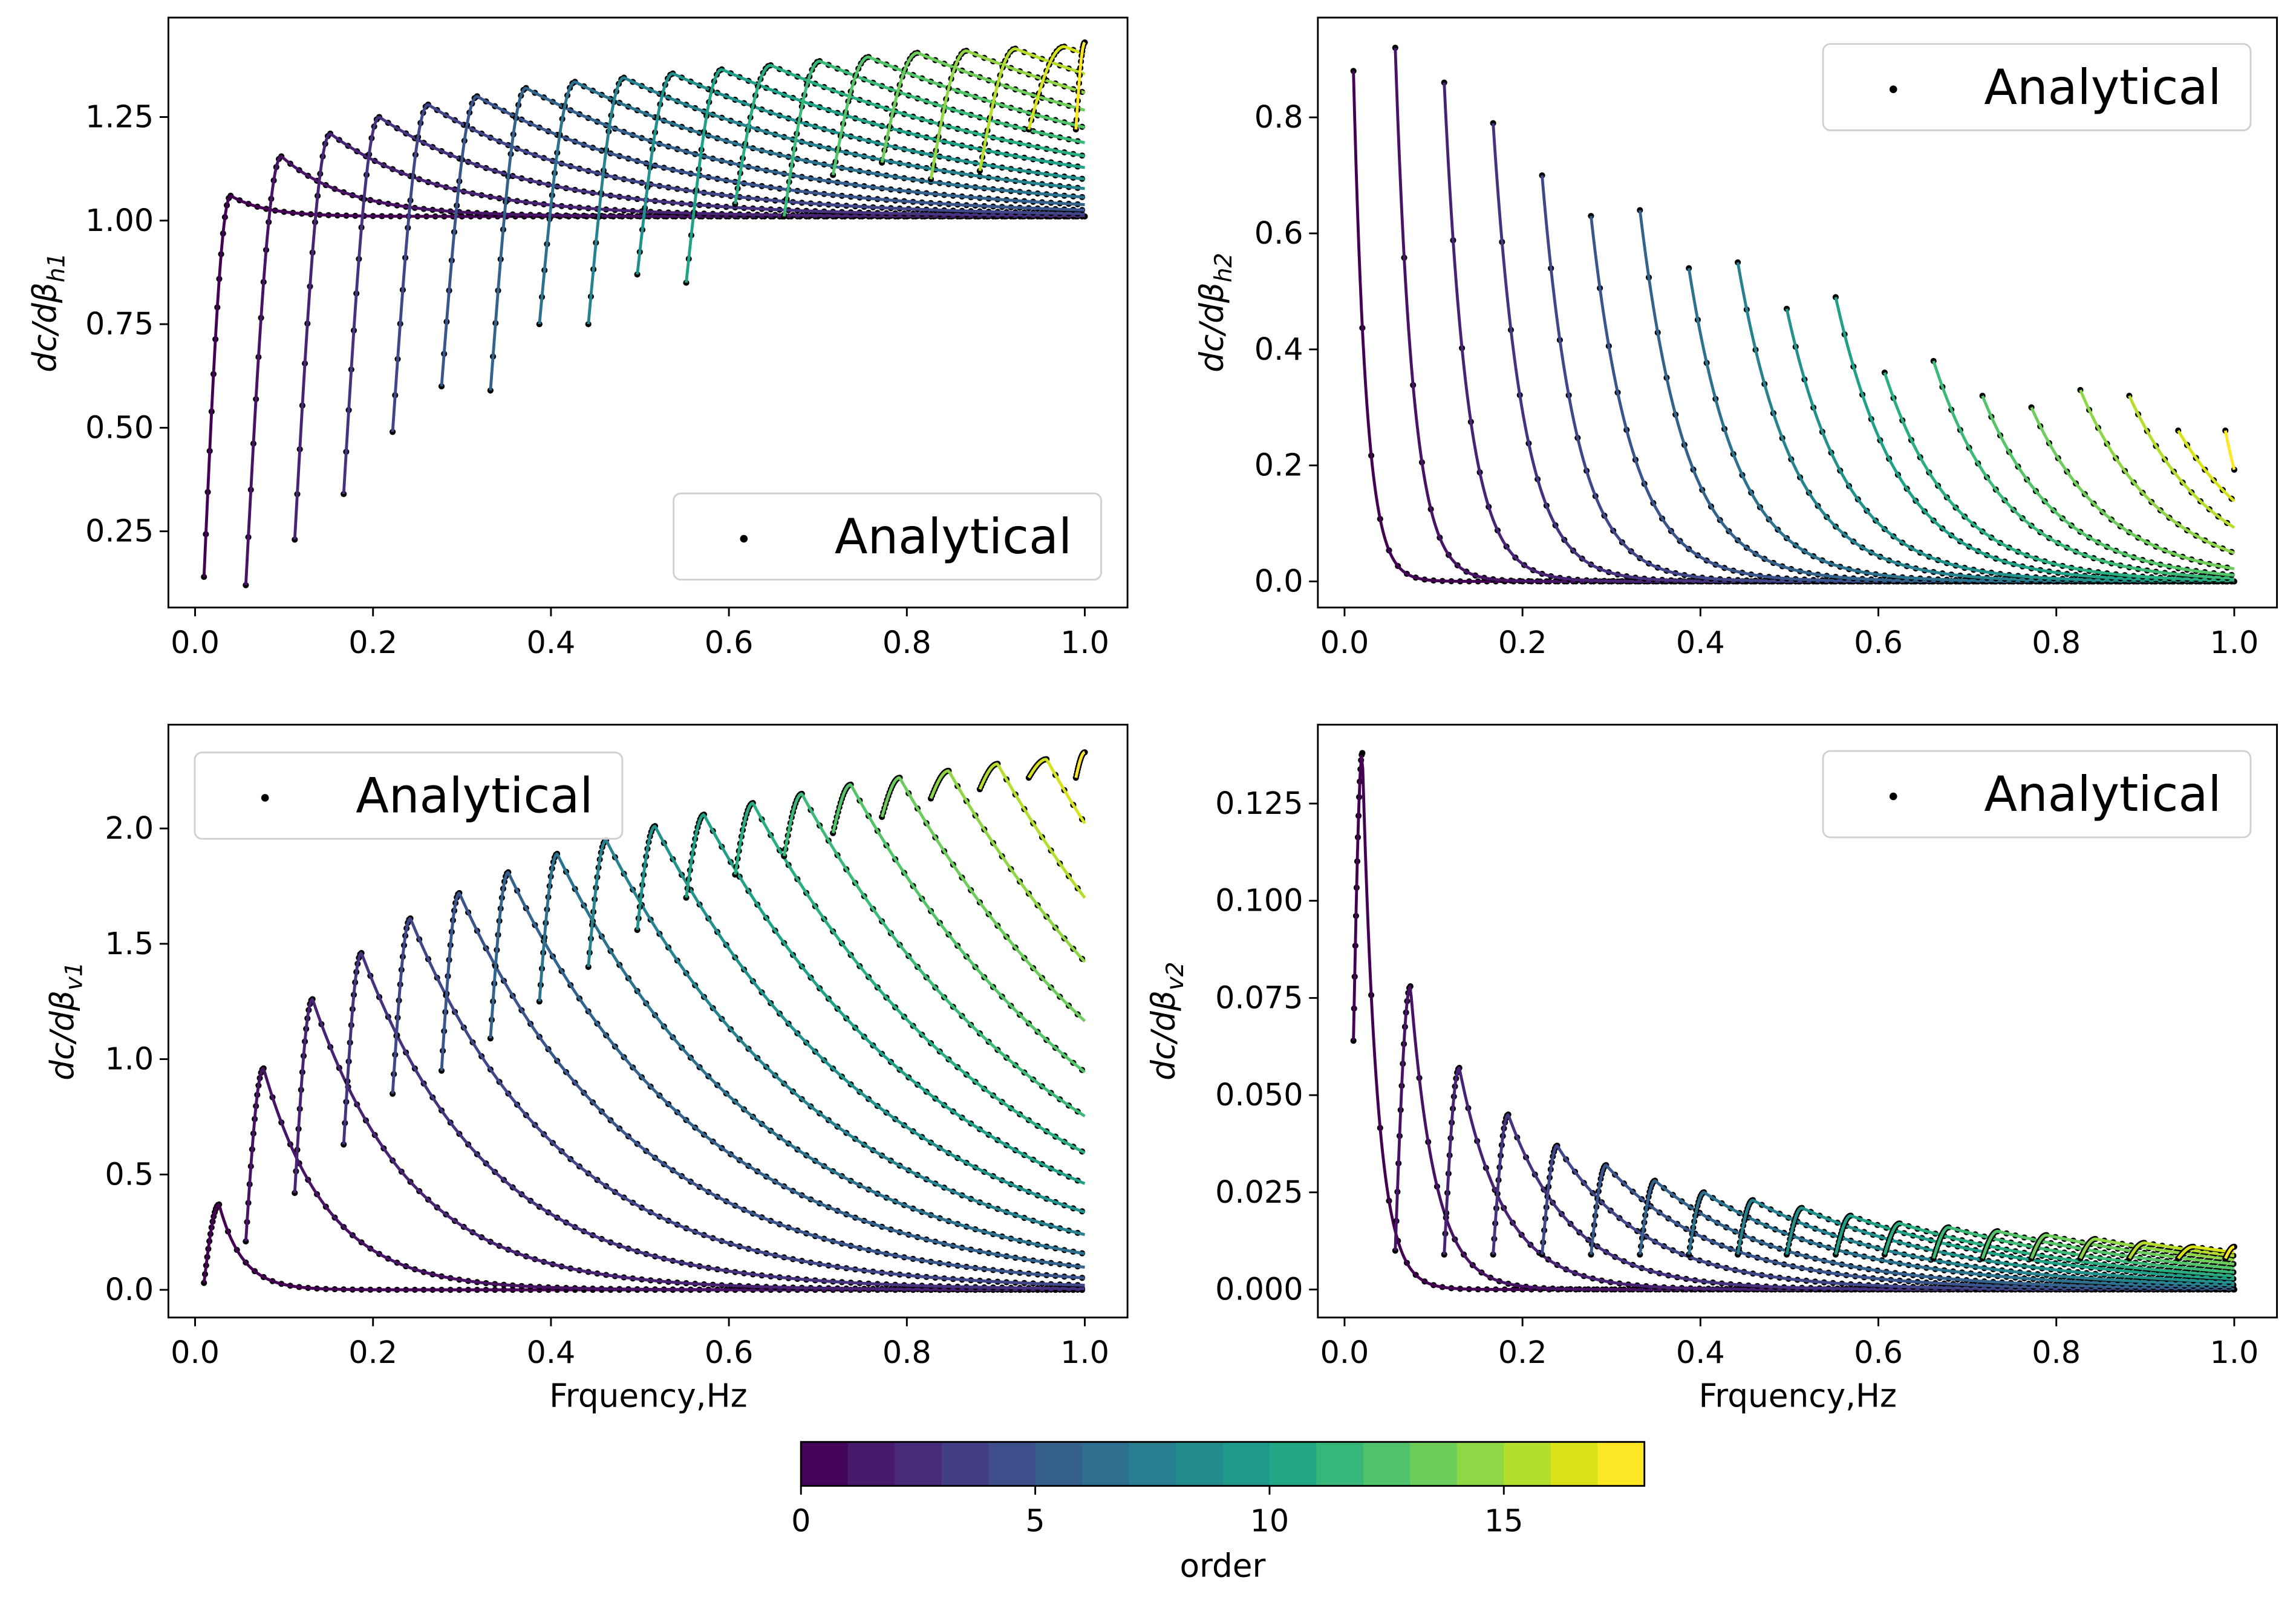  I want to click on y-tick-label: 0.5, so click(130, 1174).